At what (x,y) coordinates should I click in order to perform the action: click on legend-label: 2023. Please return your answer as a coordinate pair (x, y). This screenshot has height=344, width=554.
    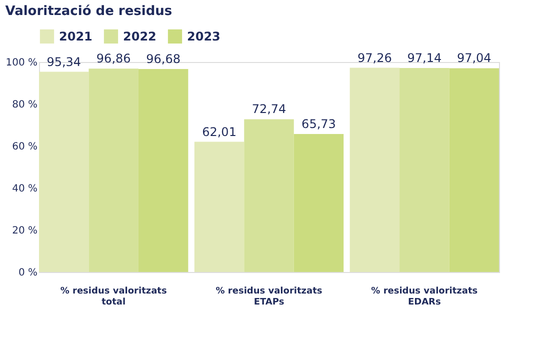
    Looking at the image, I should click on (203, 36).